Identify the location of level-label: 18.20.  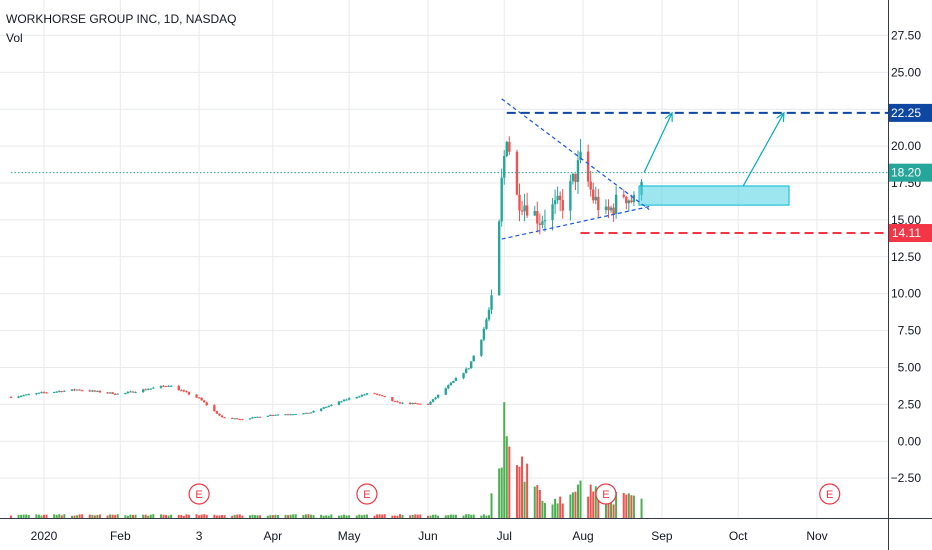
(906, 173).